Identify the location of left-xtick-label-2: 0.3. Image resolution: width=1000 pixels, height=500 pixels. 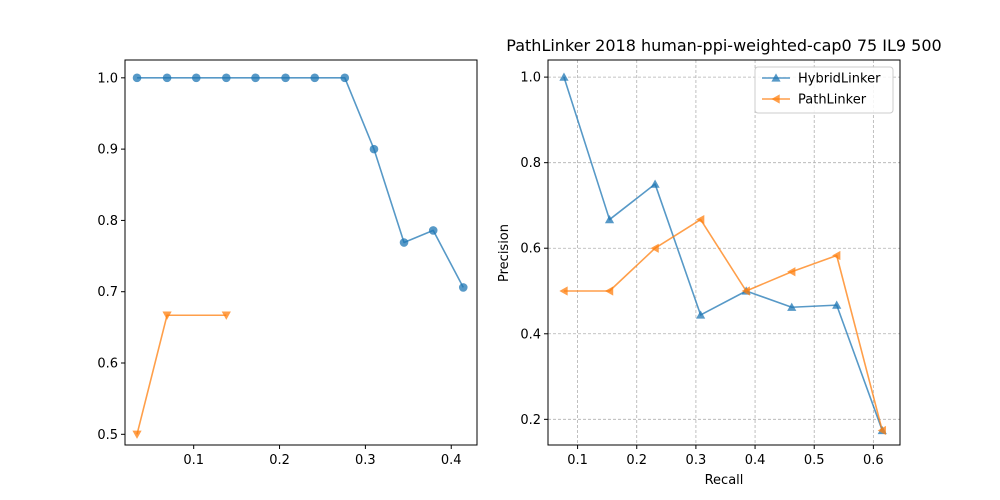
(365, 460).